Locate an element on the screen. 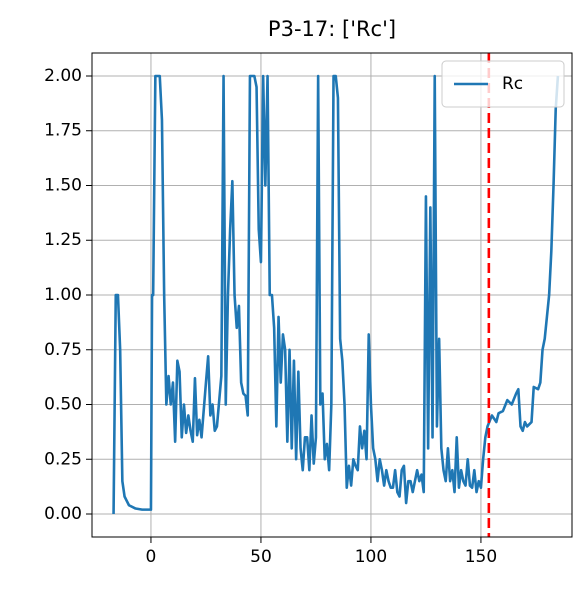 The width and height of the screenshot is (587, 589). y-tick-label: 0.50 is located at coordinates (63, 405).